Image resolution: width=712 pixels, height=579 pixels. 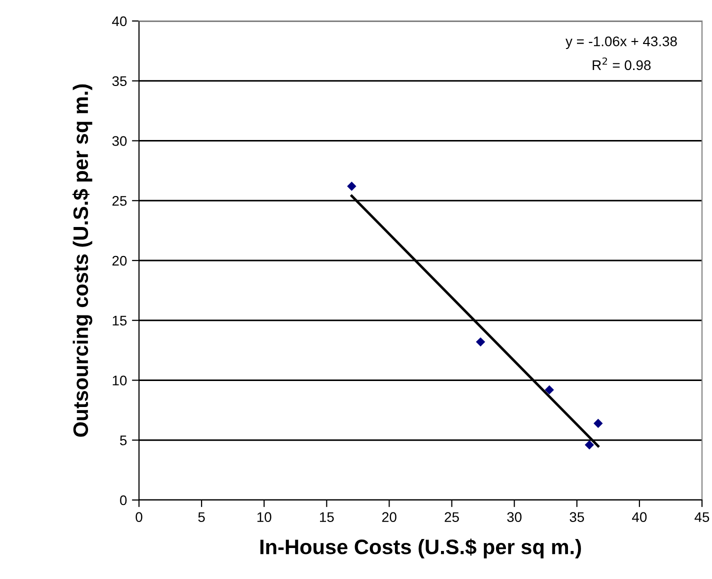 I want to click on x-tick-label: 25, so click(x=451, y=517).